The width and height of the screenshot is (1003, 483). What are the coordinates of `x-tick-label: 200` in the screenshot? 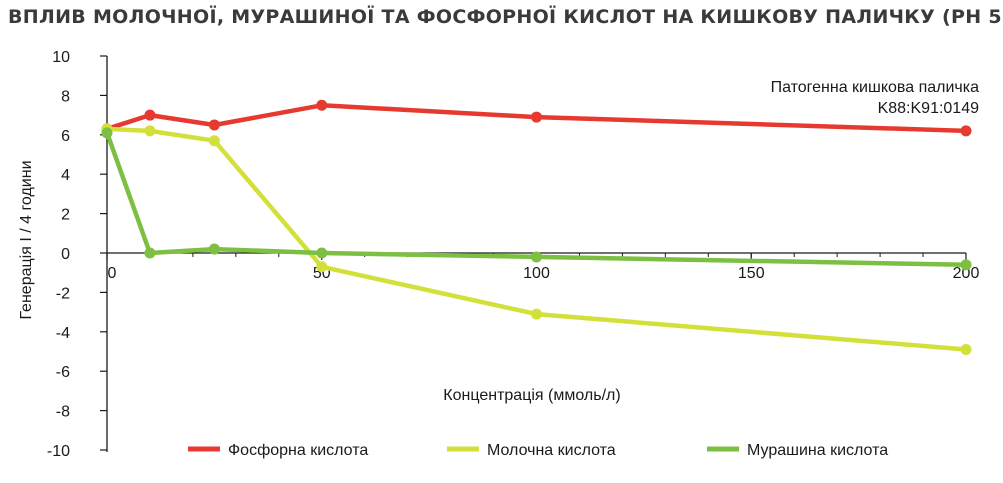 It's located at (966, 273).